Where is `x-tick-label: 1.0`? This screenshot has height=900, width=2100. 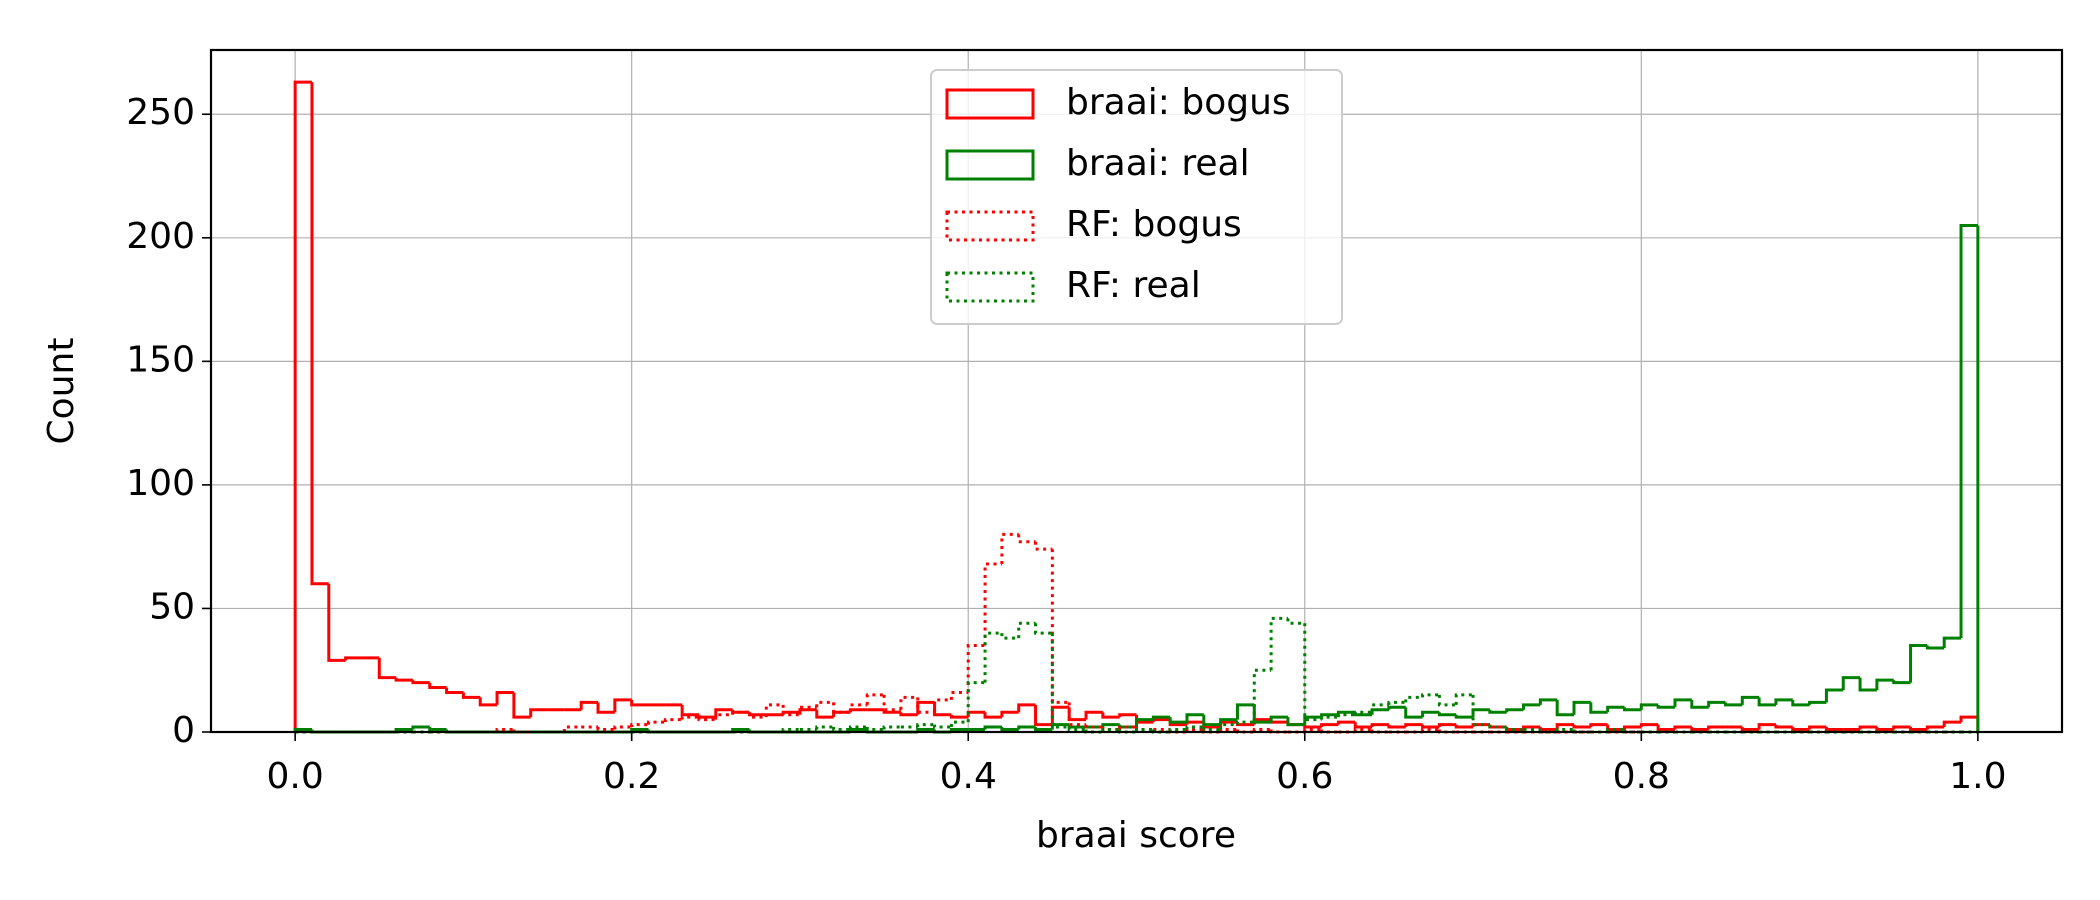 x-tick-label: 1.0 is located at coordinates (1977, 776).